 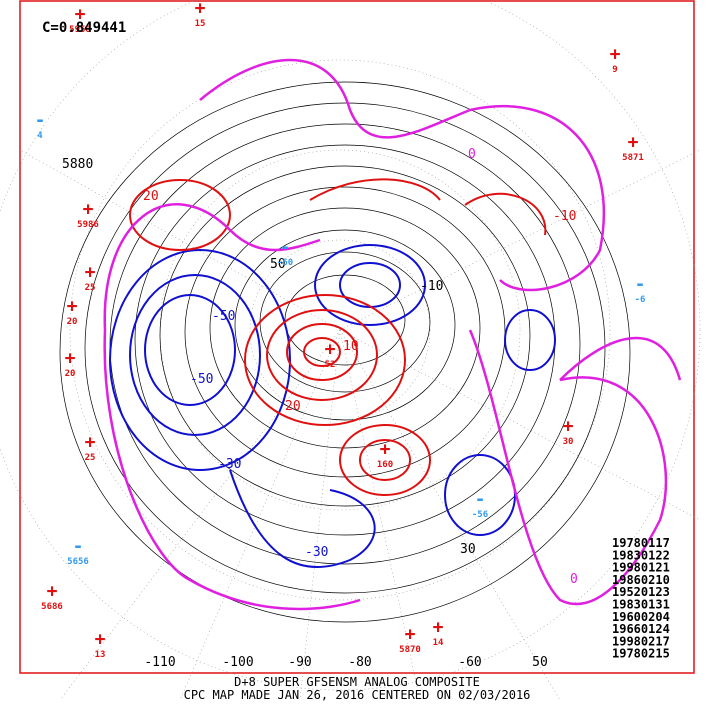 What do you see at coordinates (80, 30) in the screenshot?
I see `center-value: 5958` at bounding box center [80, 30].